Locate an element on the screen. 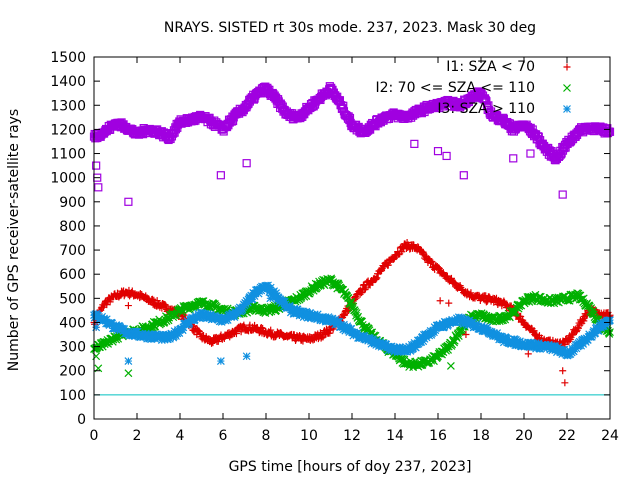 The width and height of the screenshot is (640, 480). y-axis-title: Number of GPS receiver-satellite rays is located at coordinates (14, 240).